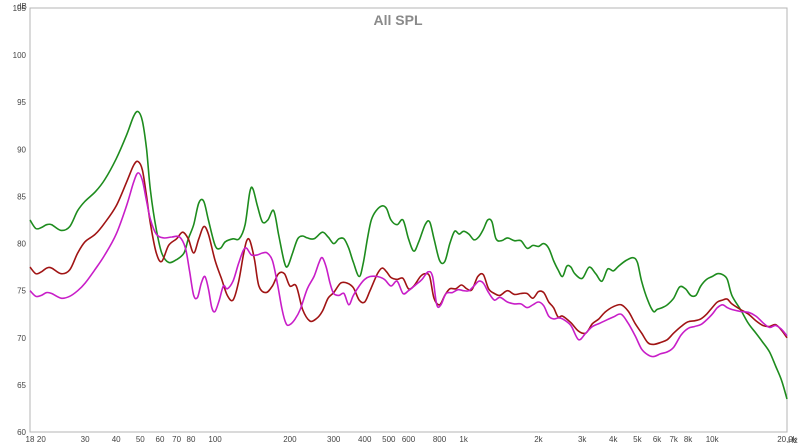 This screenshot has height=448, width=800. What do you see at coordinates (215, 439) in the screenshot?
I see `x-tick-label: 100` at bounding box center [215, 439].